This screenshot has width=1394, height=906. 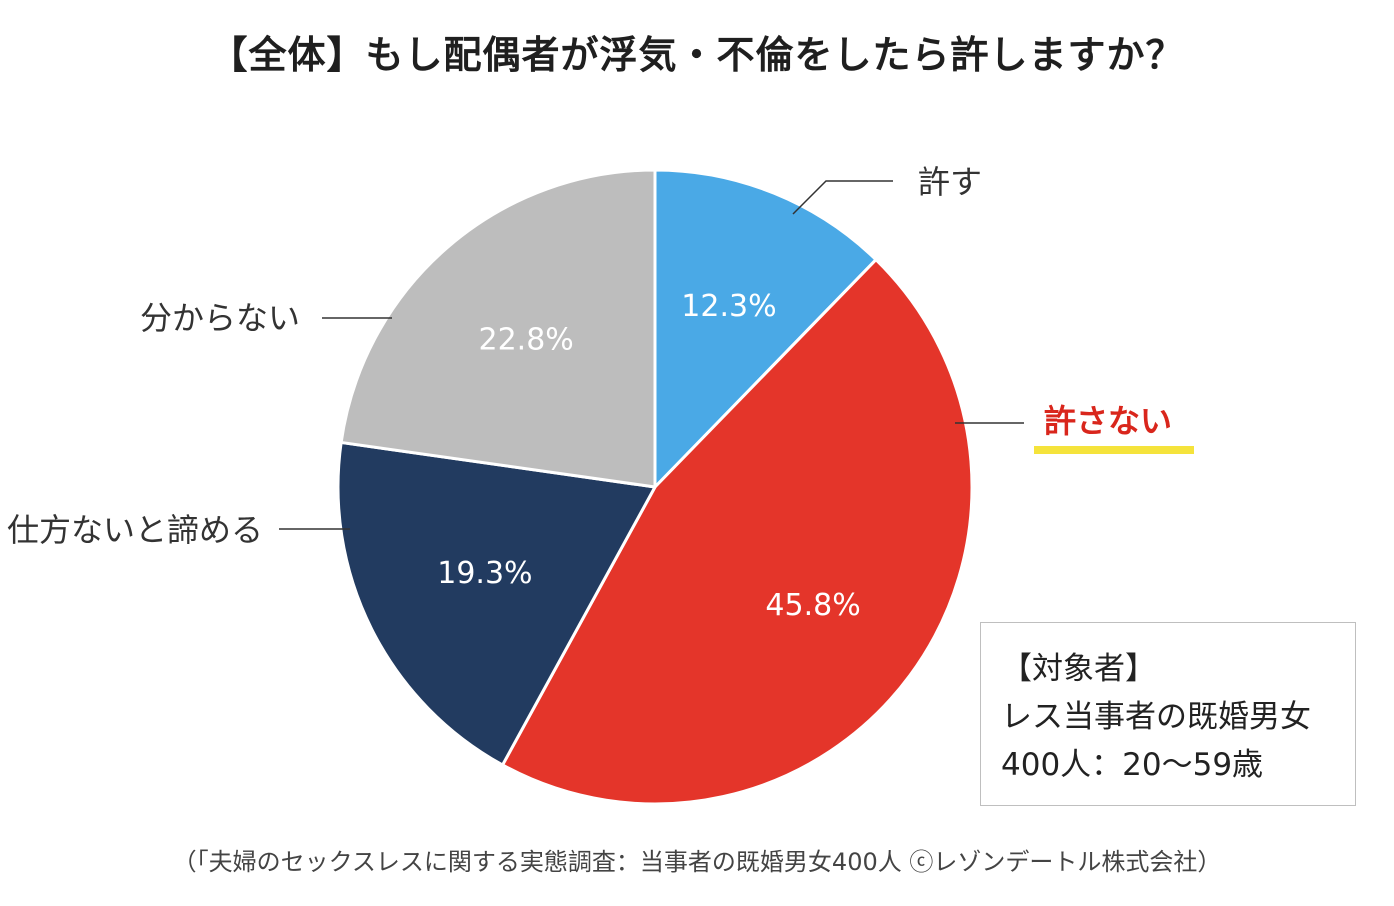 What do you see at coordinates (950, 182) in the screenshot?
I see `category-label-1: 許す` at bounding box center [950, 182].